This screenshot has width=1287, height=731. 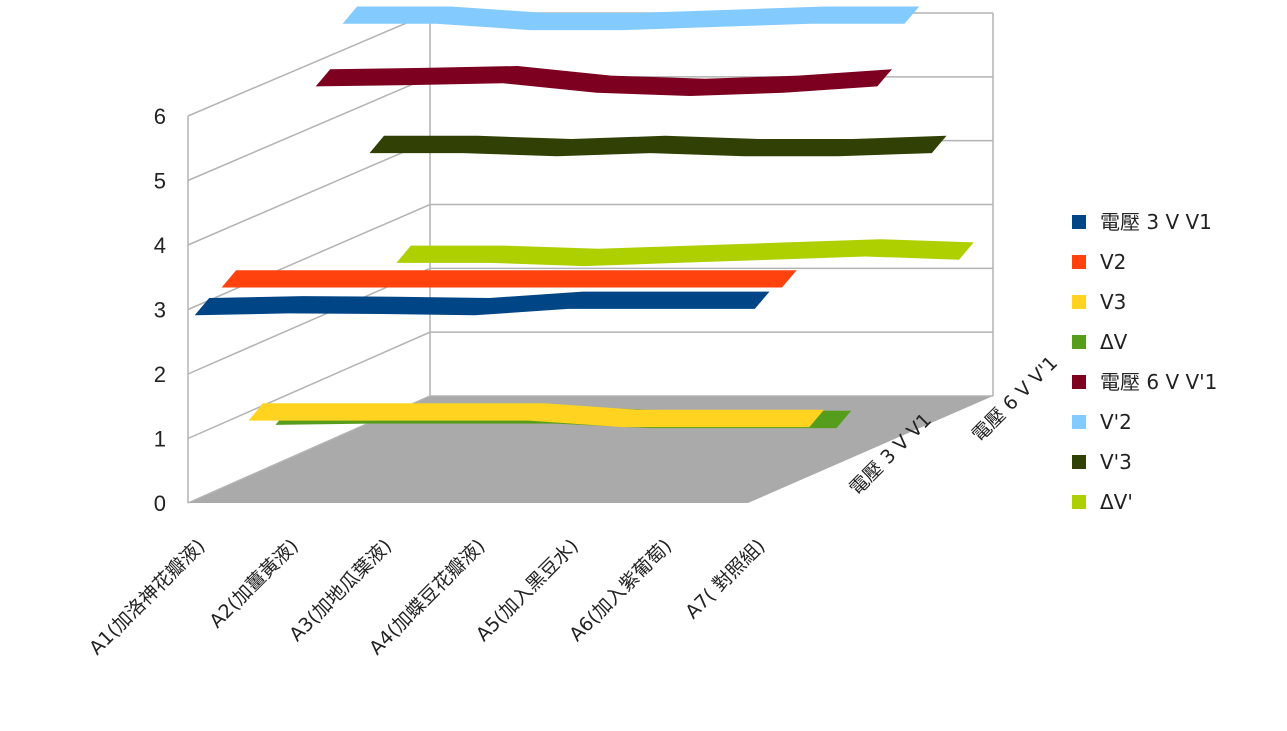 I want to click on y-tick-label-4: 4, so click(x=160, y=245).